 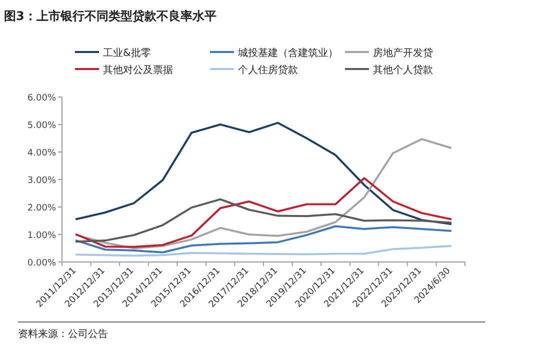 What do you see at coordinates (41, 209) in the screenshot?
I see `y-tick-label: 2.00%` at bounding box center [41, 209].